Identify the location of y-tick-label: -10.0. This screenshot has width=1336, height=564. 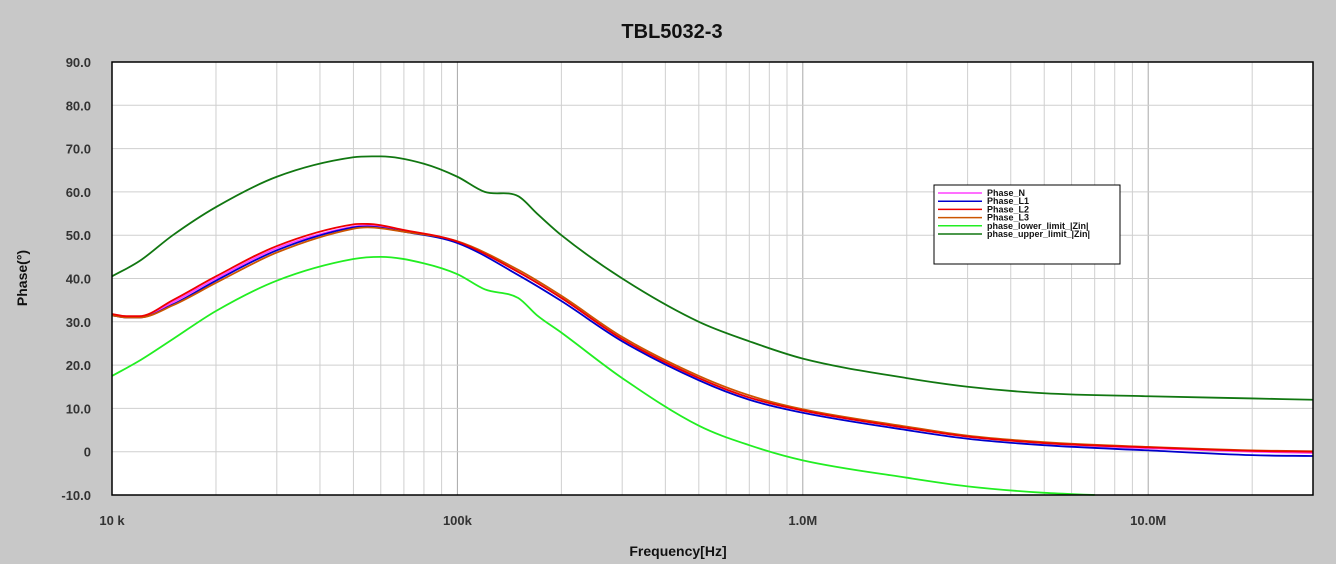
(76, 495).